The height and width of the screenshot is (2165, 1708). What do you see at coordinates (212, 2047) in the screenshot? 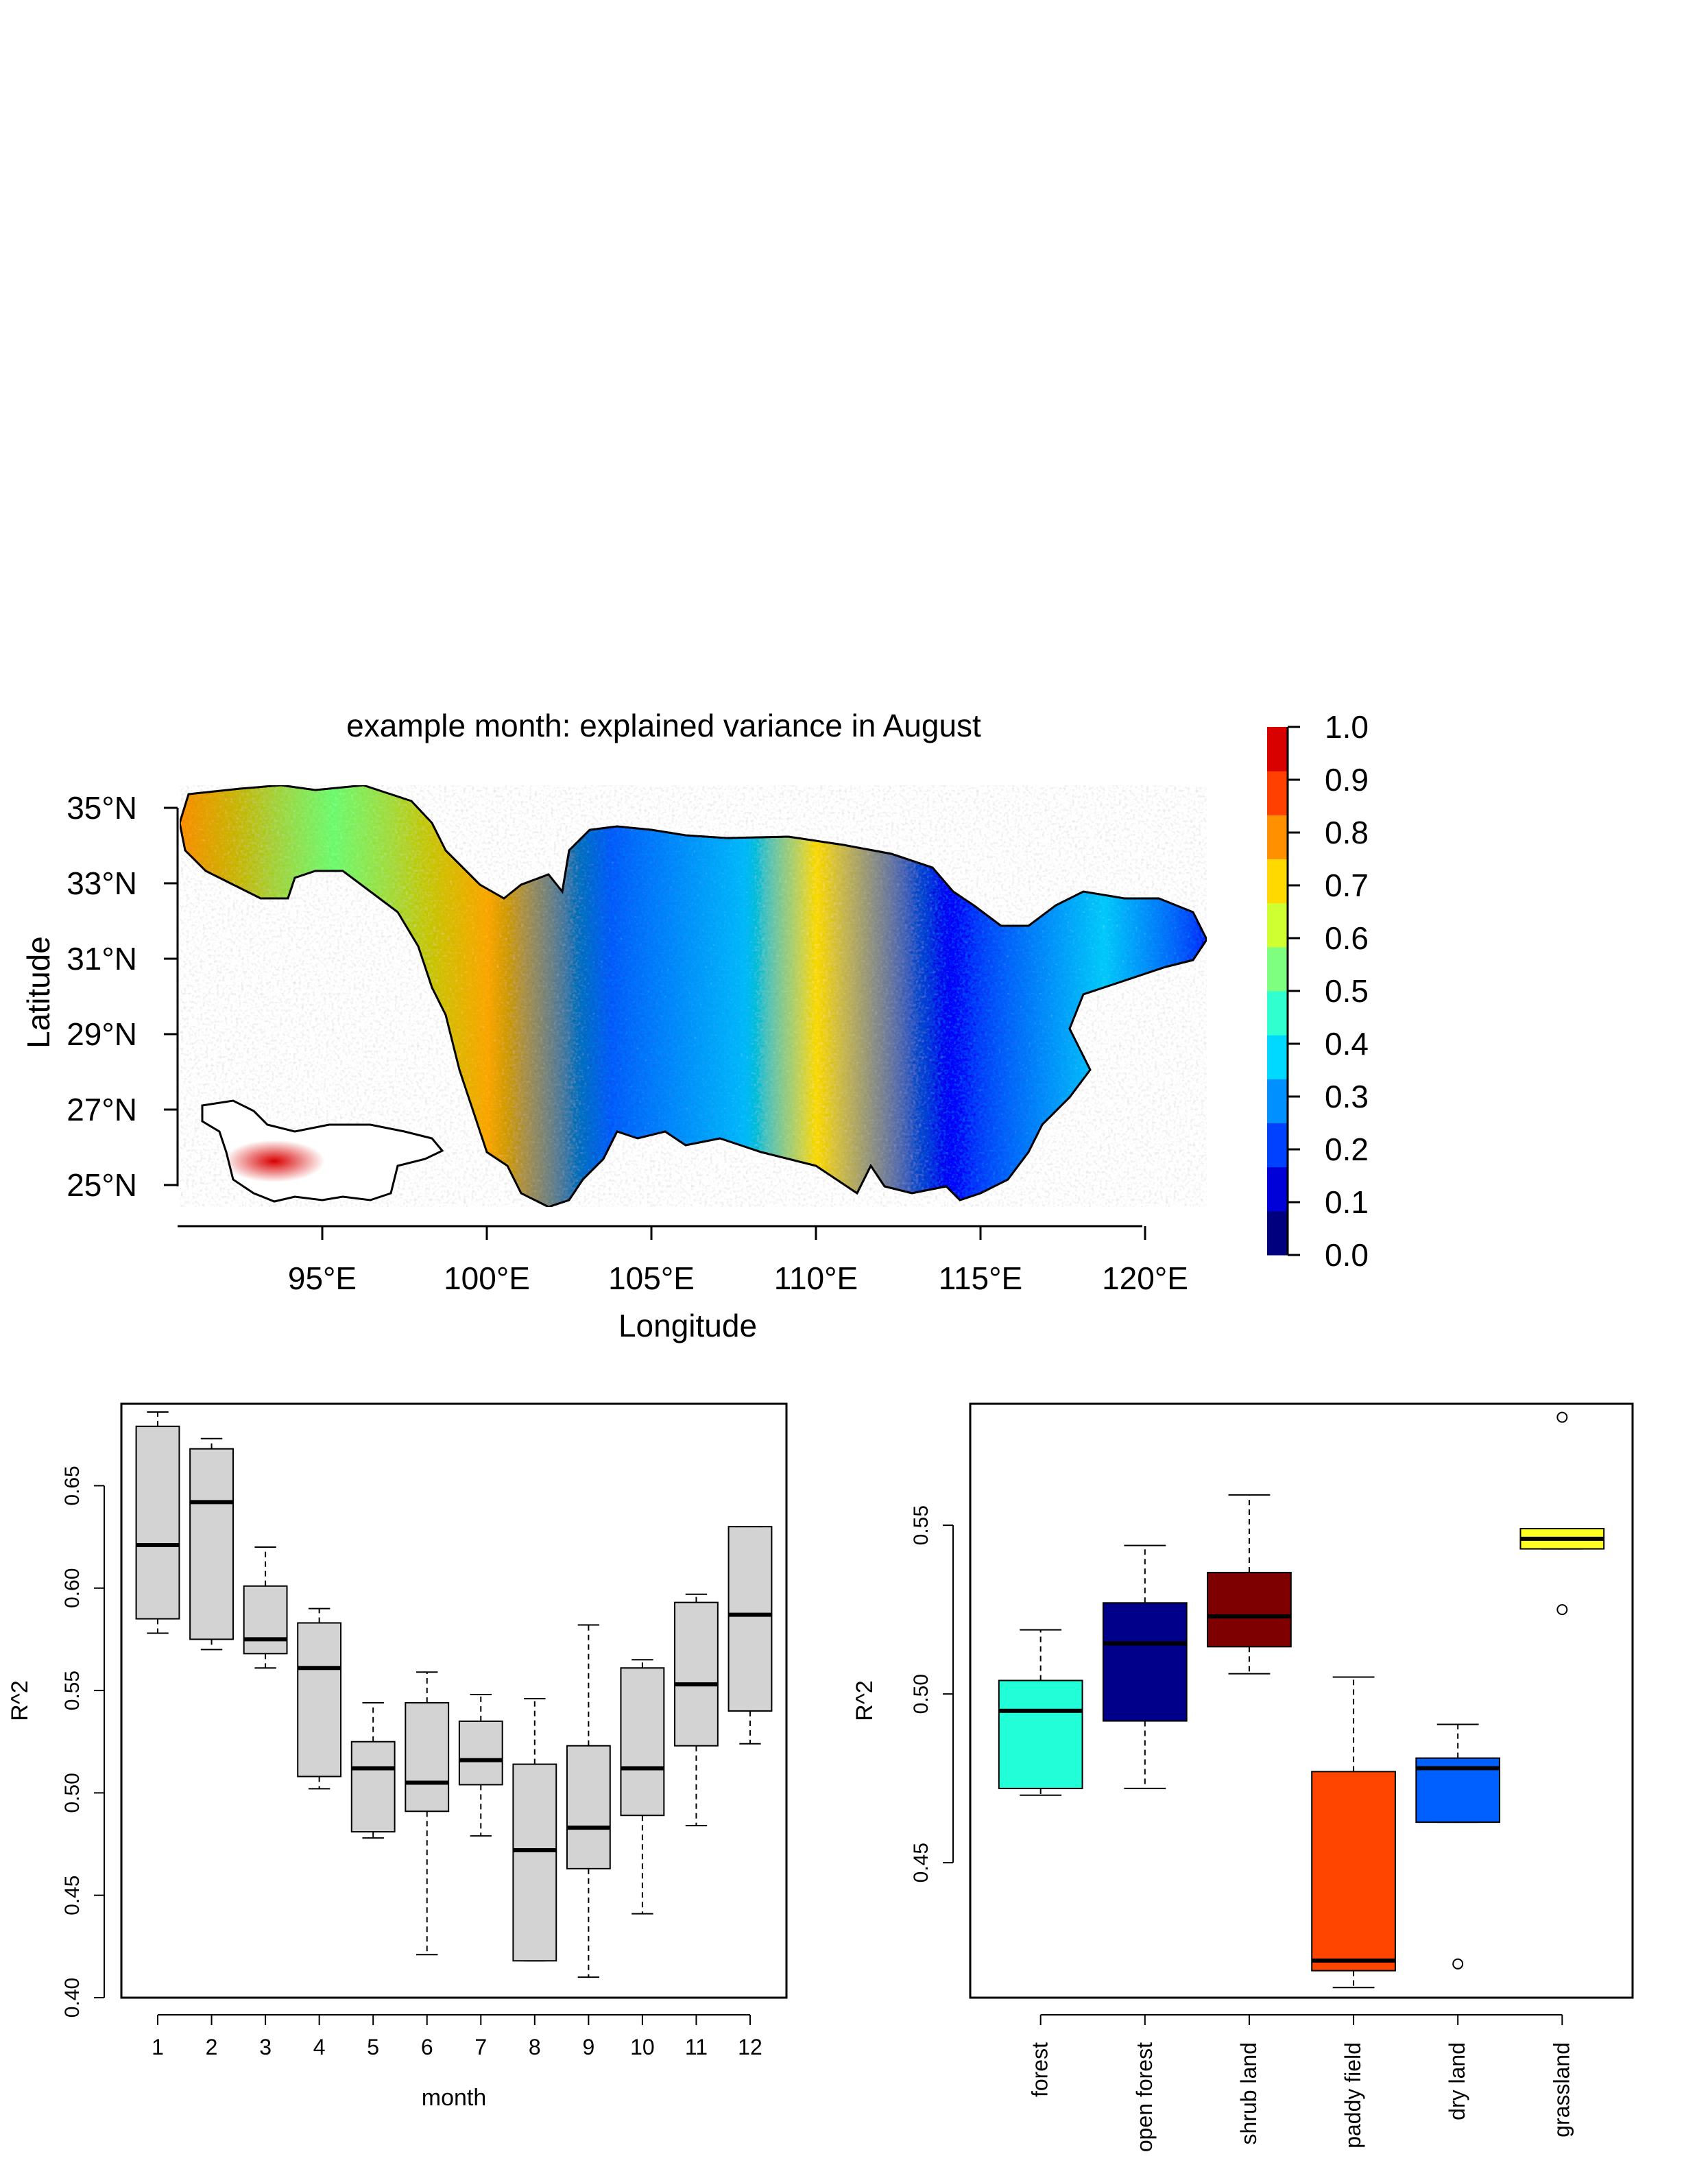
I see `x-tick-label: 2` at bounding box center [212, 2047].